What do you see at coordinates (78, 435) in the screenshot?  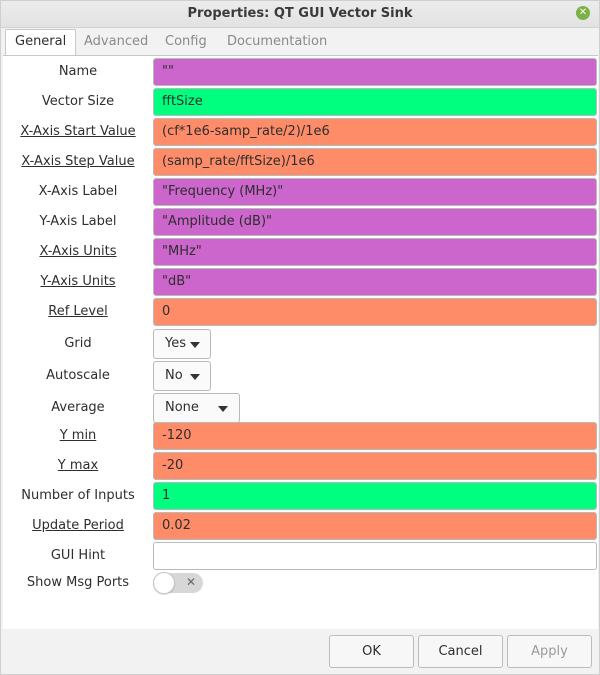 I see `y-min-label: Y min` at bounding box center [78, 435].